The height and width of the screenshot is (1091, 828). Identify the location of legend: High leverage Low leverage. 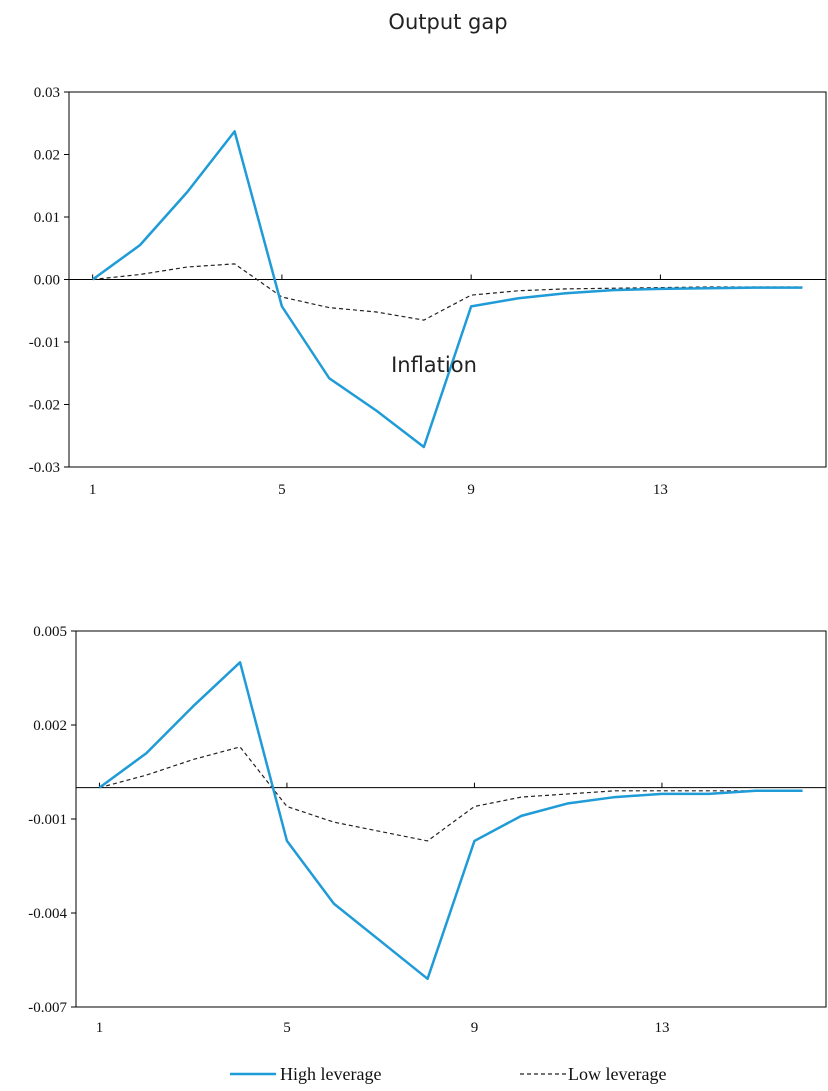
(448, 1074).